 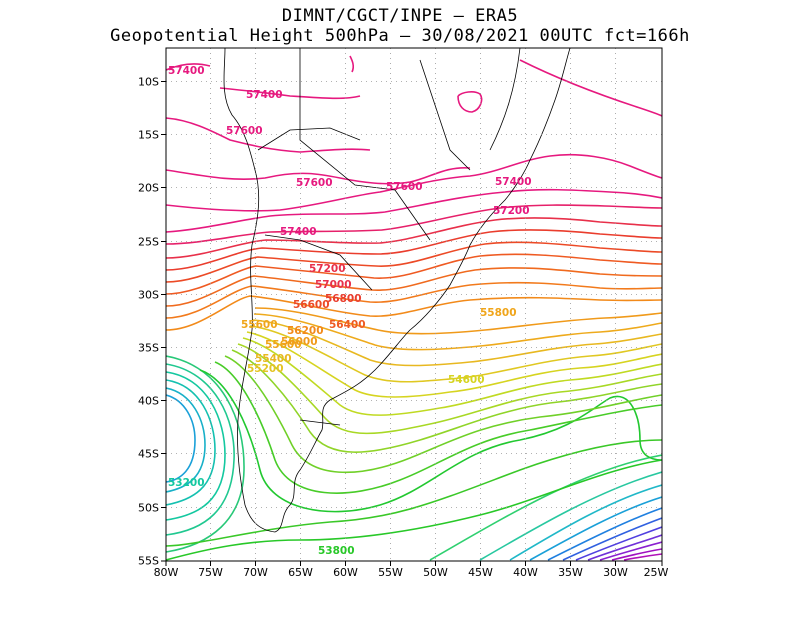 What do you see at coordinates (570, 572) in the screenshot?
I see `x-tick-label: 35W` at bounding box center [570, 572].